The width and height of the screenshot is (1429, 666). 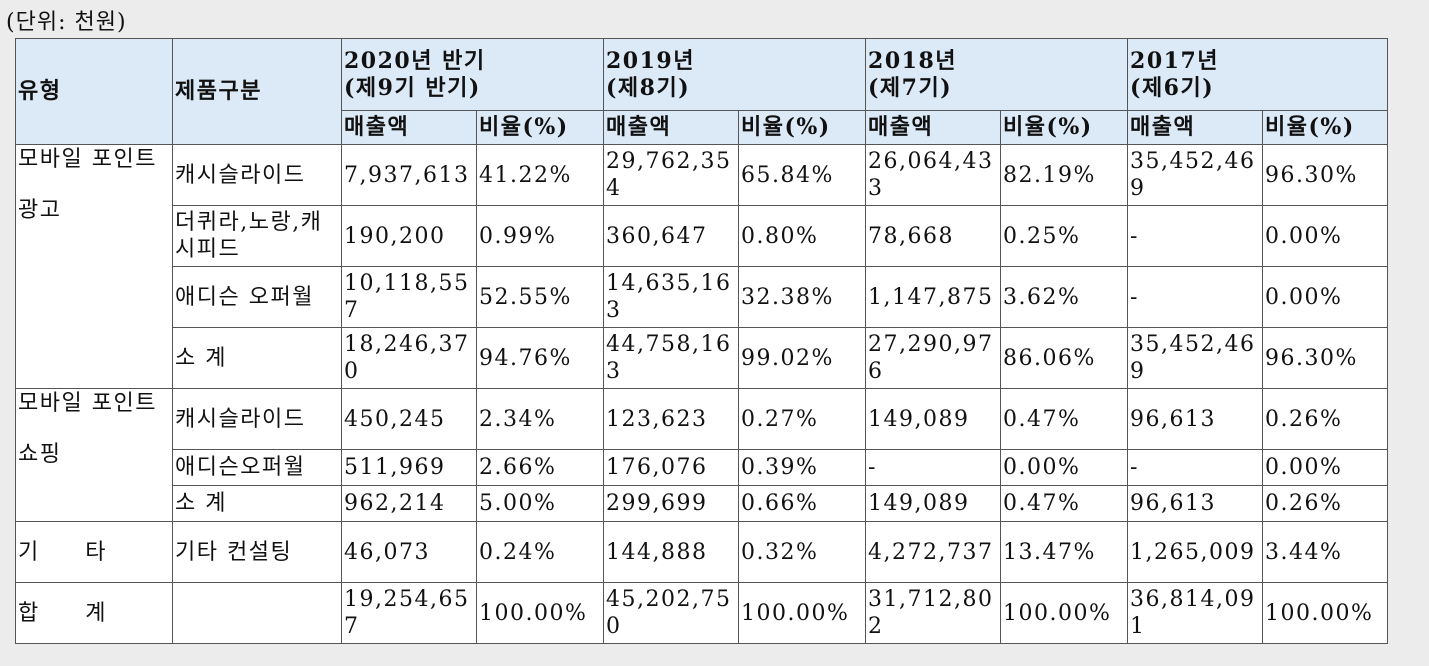 I want to click on ratio-cell: 0.32%, so click(x=802, y=552).